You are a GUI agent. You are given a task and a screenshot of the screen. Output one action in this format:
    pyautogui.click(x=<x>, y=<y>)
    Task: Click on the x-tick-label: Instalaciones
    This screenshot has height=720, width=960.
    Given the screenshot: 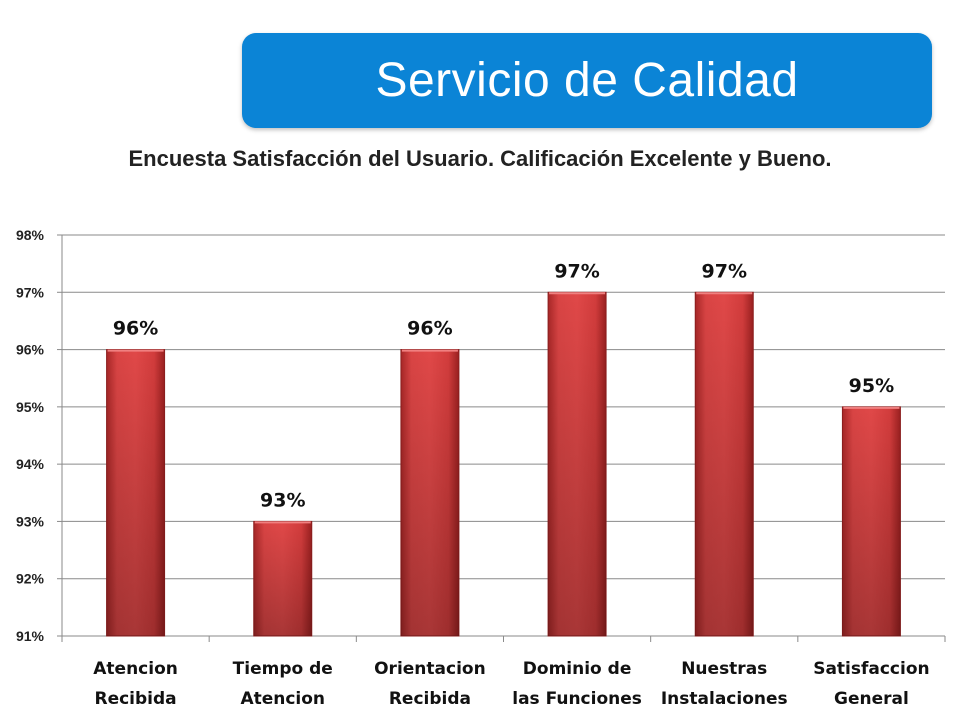 What is the action you would take?
    pyautogui.click(x=724, y=699)
    